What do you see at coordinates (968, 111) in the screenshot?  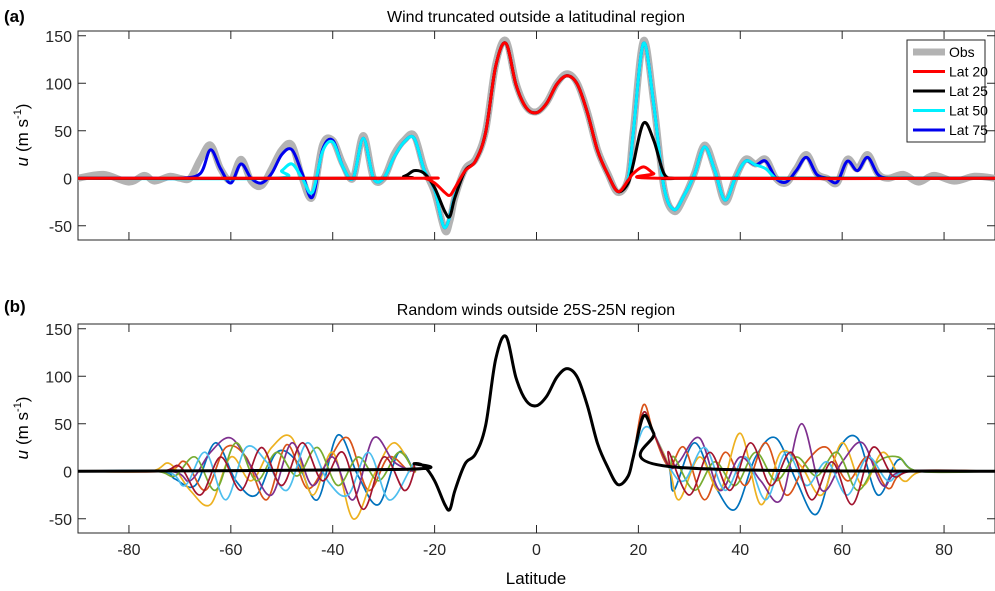 I see `legend-entry-label: Lat 50` at bounding box center [968, 111].